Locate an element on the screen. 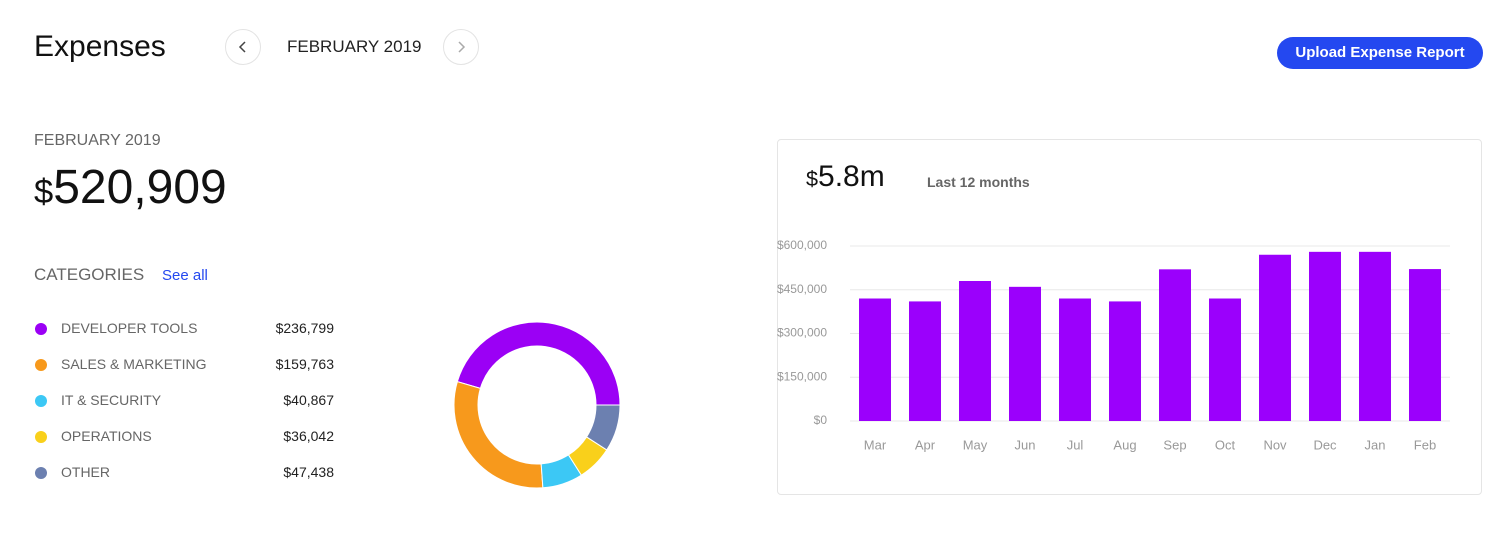 This screenshot has width=1501, height=559. card-subtitle: Last 12 months is located at coordinates (978, 182).